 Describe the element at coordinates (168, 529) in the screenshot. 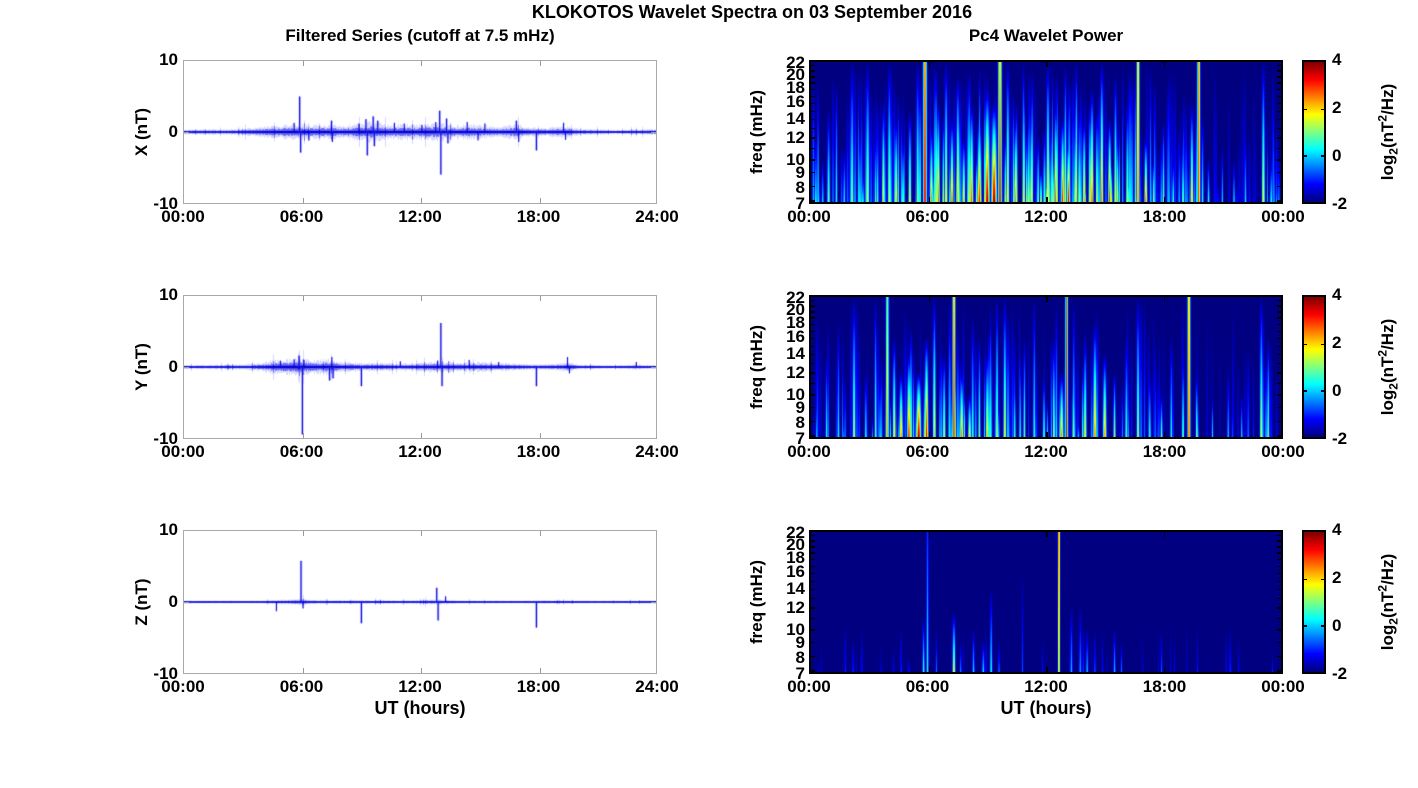

I see `y-tick-label: 10` at that location.